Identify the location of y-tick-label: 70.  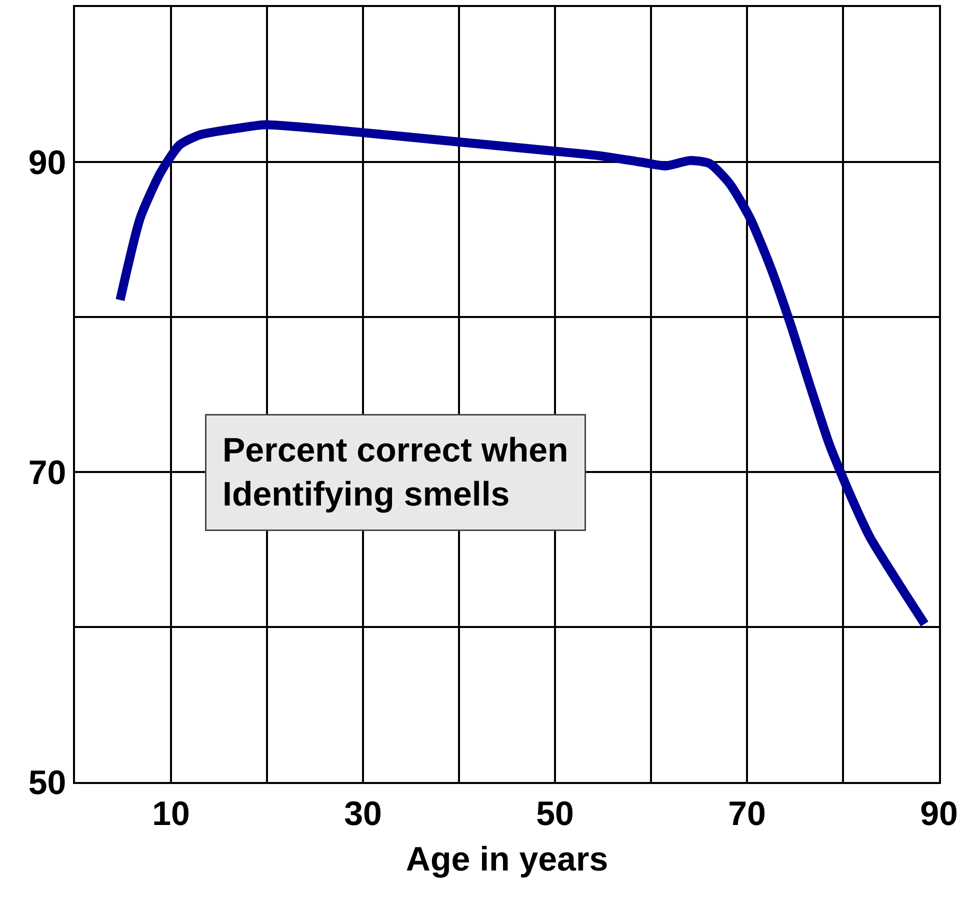
(47, 473).